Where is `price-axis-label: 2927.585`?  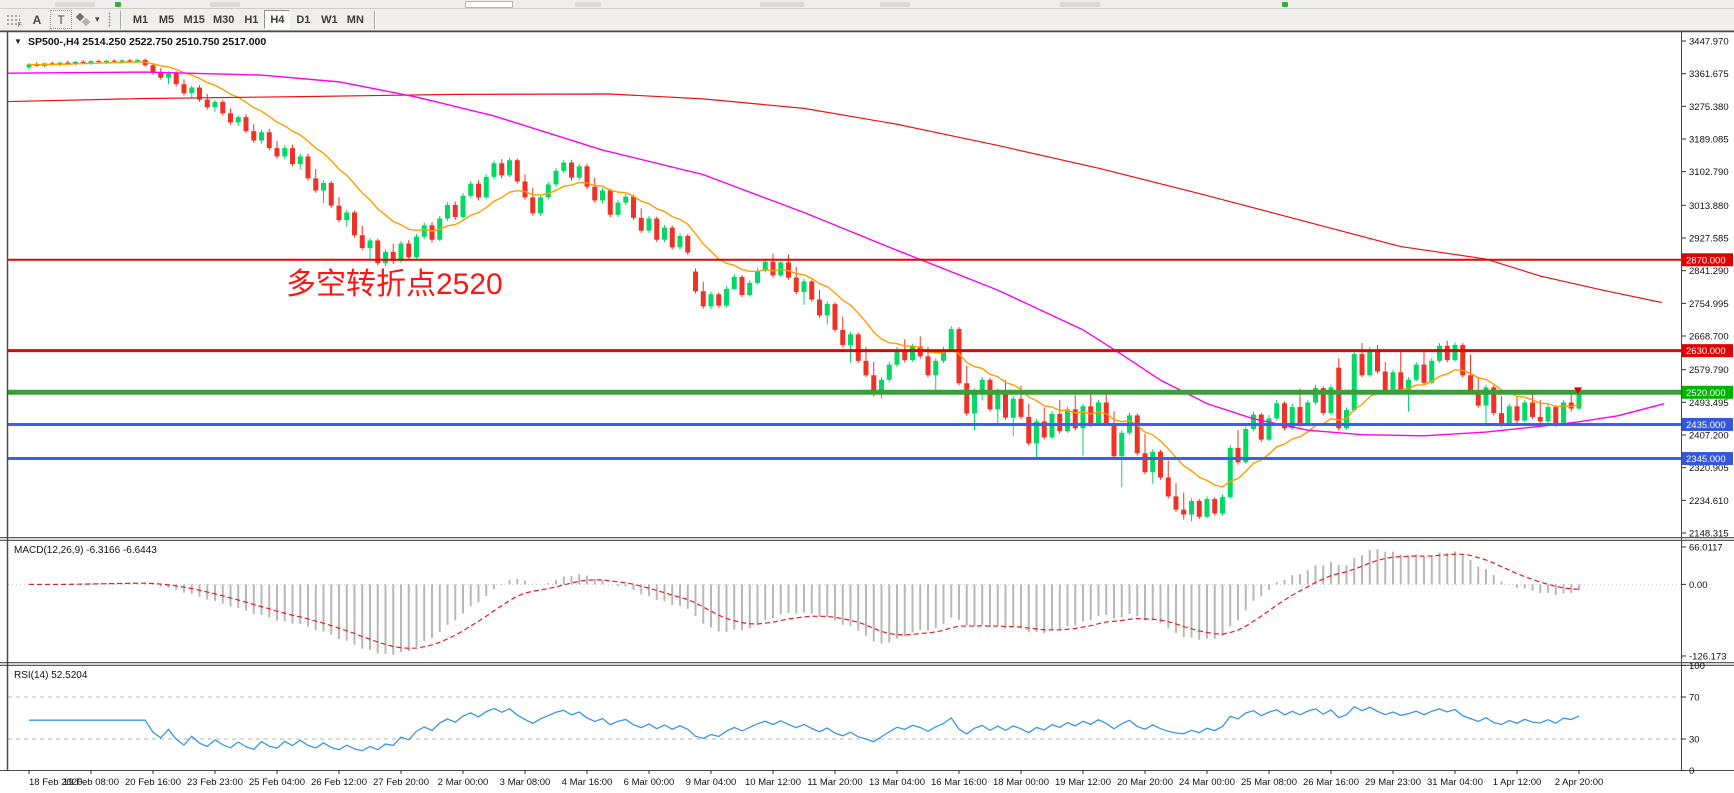
price-axis-label: 2927.585 is located at coordinates (1709, 238).